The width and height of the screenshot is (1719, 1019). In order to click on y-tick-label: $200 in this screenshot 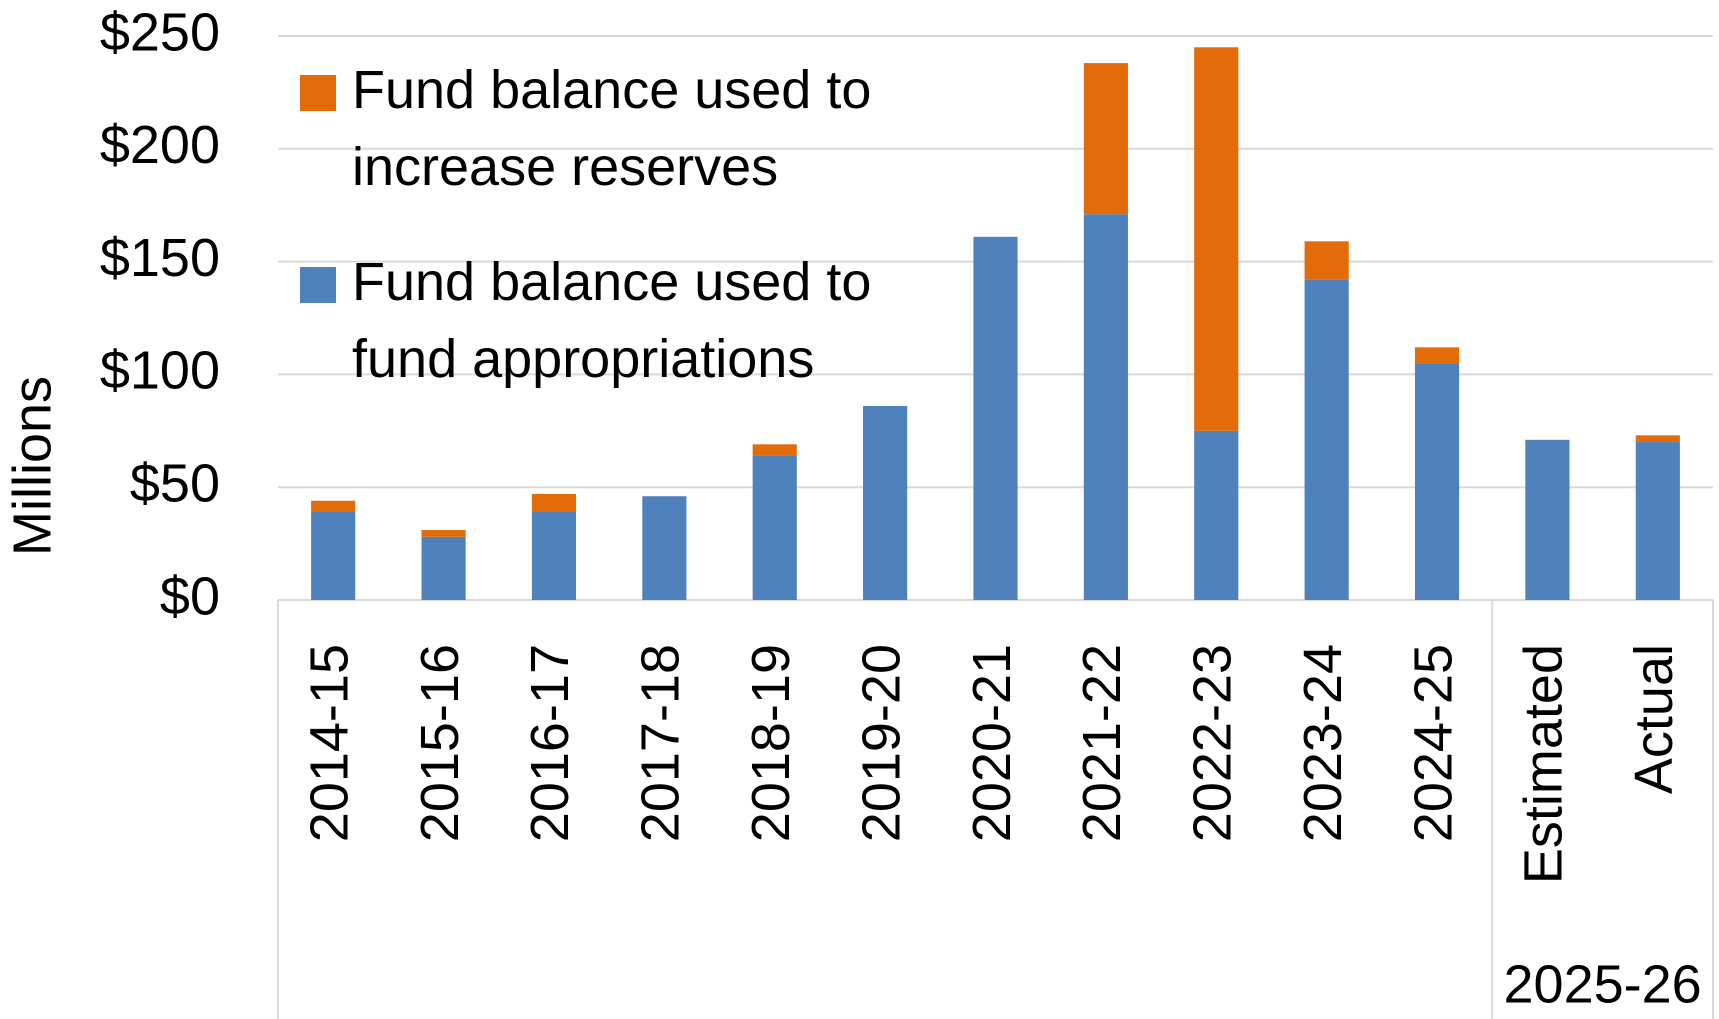, I will do `click(160, 145)`.